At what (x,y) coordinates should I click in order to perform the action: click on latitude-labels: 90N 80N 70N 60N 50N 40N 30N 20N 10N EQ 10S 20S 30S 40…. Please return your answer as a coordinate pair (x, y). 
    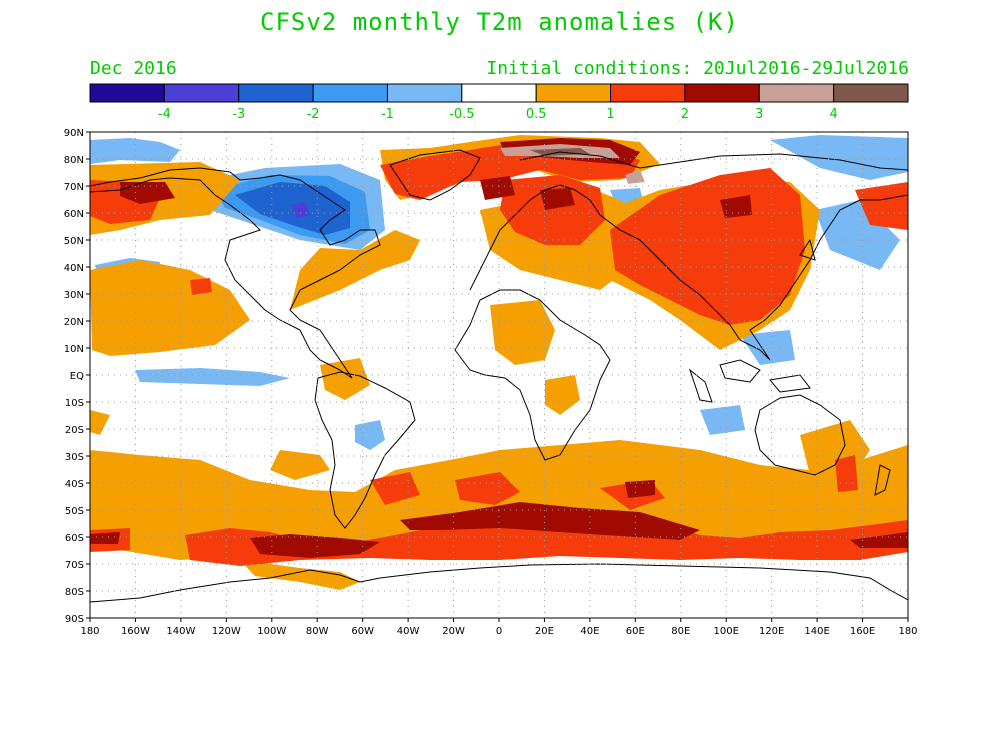
    Looking at the image, I should click on (74, 376).